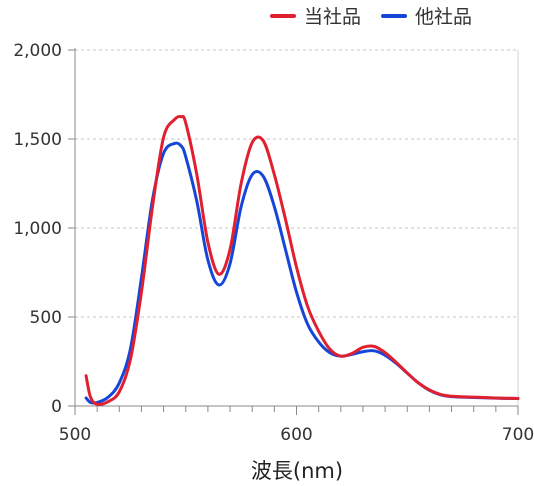 Image resolution: width=534 pixels, height=486 pixels. I want to click on y-tick-label: 1,000, so click(37, 229).